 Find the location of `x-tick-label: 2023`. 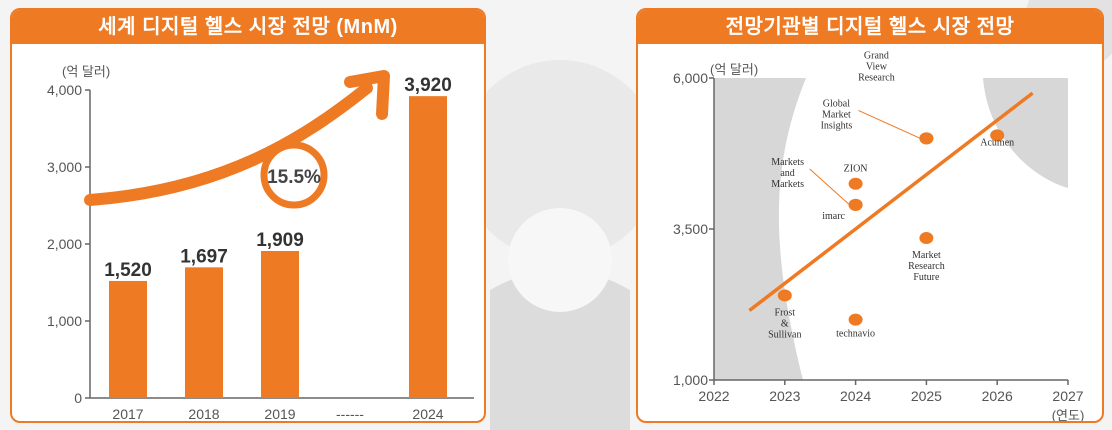

x-tick-label: 2023 is located at coordinates (784, 396).